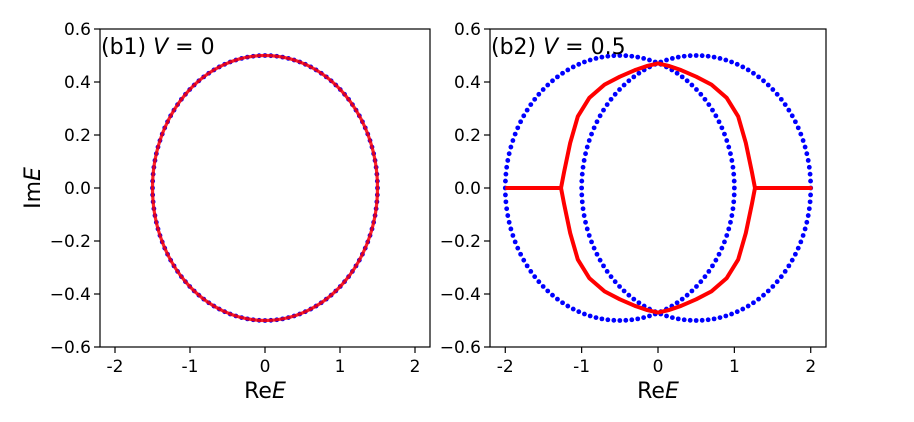 The image size is (914, 422). Describe the element at coordinates (77, 136) in the screenshot. I see `y-tick-label: 0.2` at that location.